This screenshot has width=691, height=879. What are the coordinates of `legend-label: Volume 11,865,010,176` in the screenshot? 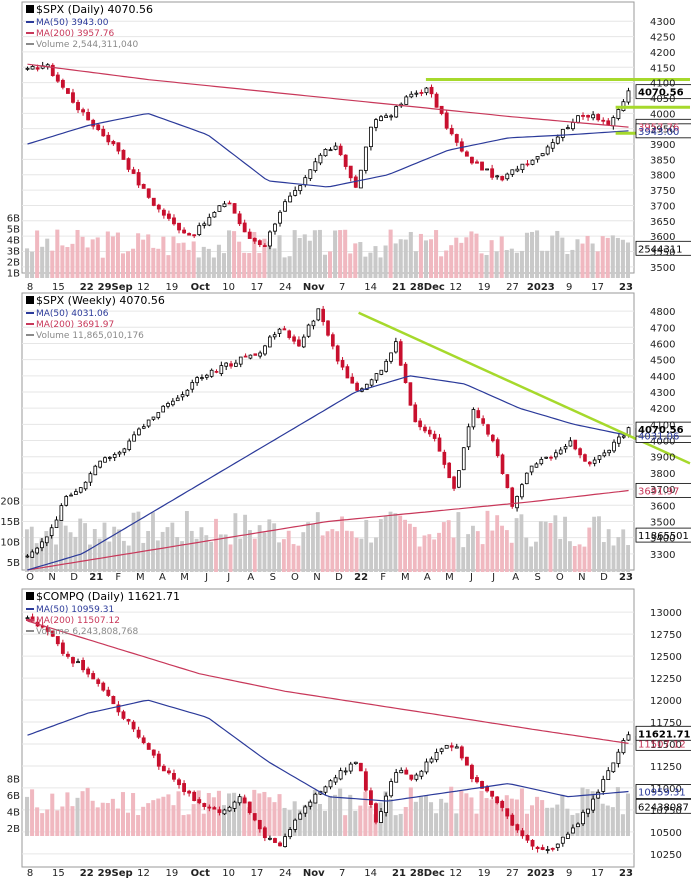 It's located at (90, 336).